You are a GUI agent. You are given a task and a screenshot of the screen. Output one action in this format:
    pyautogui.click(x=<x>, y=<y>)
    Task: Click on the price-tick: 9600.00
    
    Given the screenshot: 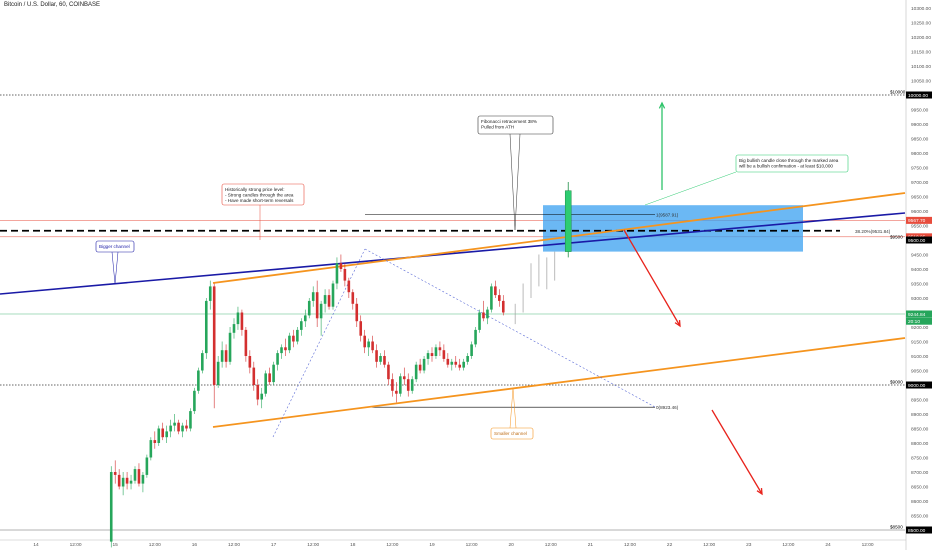 What is the action you would take?
    pyautogui.click(x=920, y=212)
    